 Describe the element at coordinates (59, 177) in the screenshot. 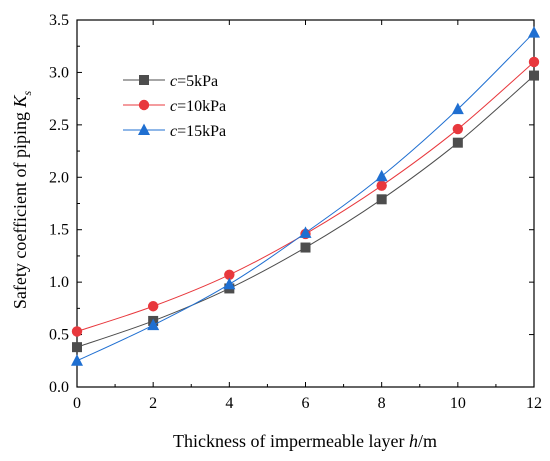

I see `y-tick-label: 2.0` at that location.